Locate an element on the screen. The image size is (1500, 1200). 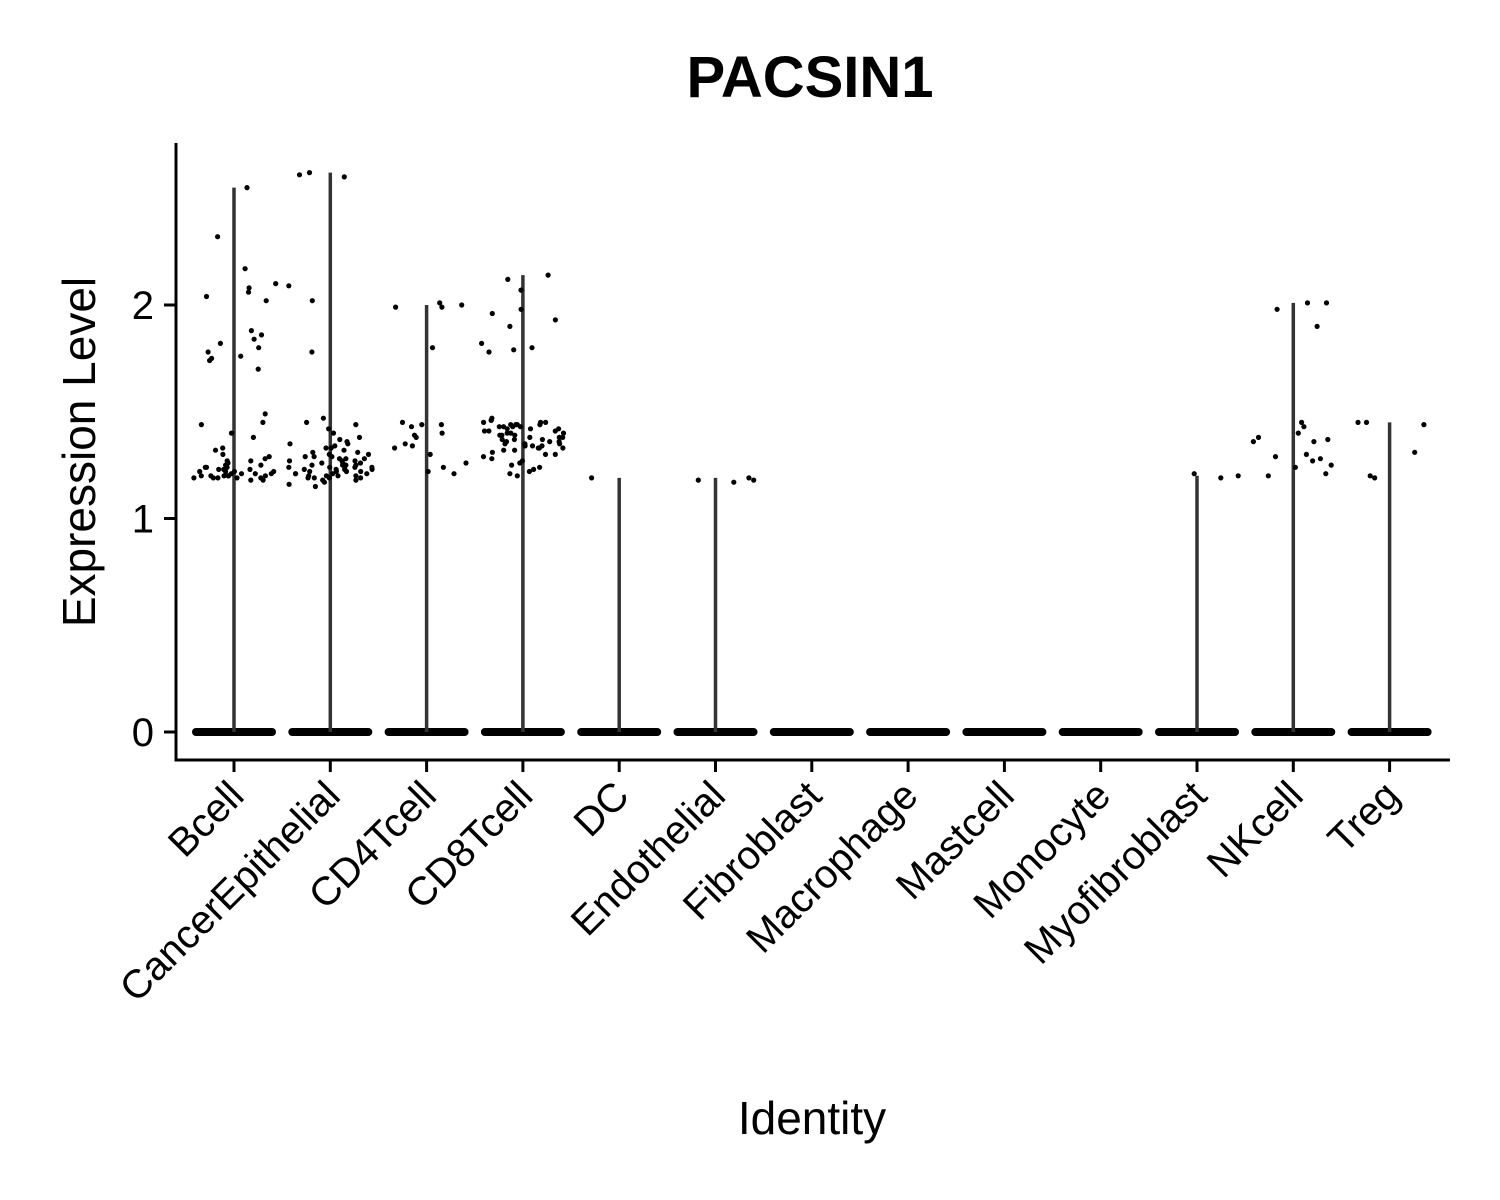
y-tick-label: 0 is located at coordinates (143, 733).